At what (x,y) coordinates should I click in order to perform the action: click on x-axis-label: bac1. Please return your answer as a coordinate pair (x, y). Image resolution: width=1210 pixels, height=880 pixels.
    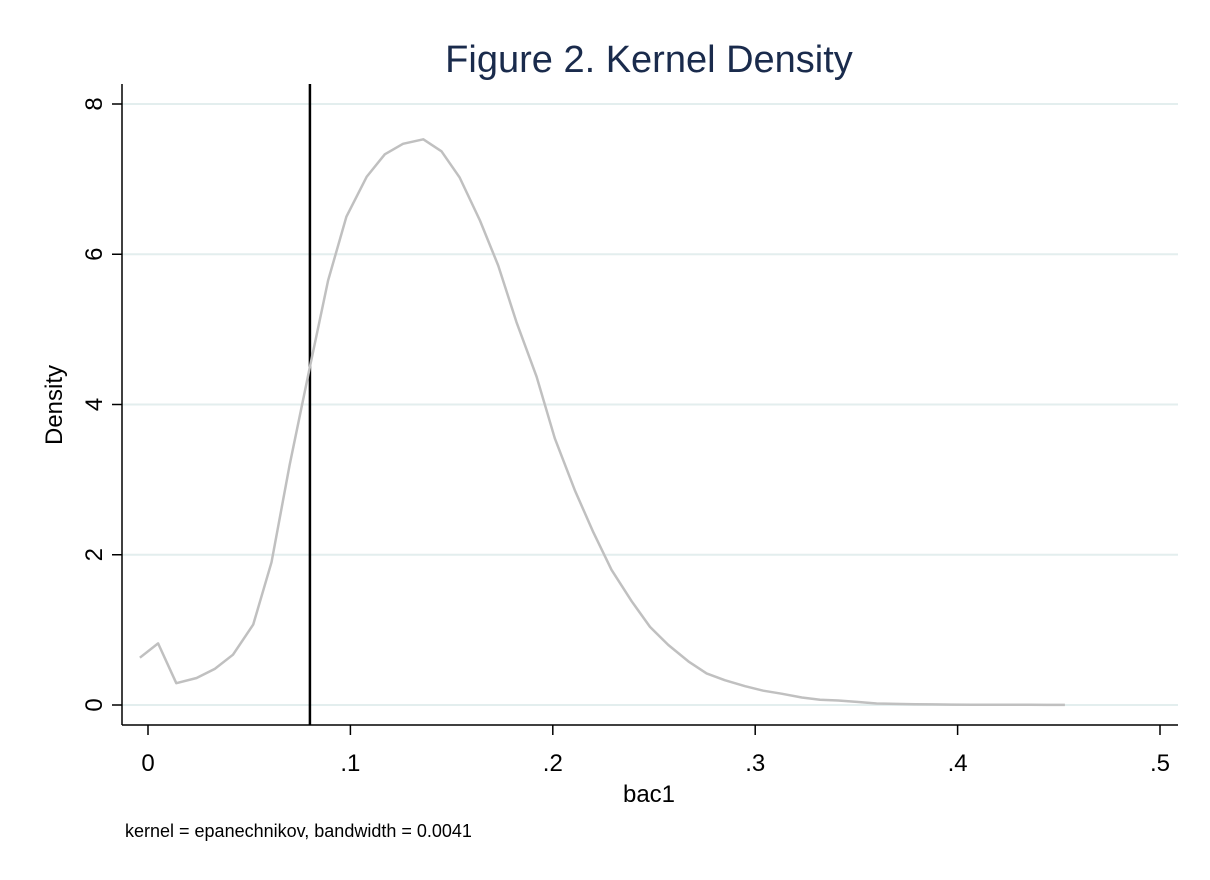
    Looking at the image, I should click on (649, 794).